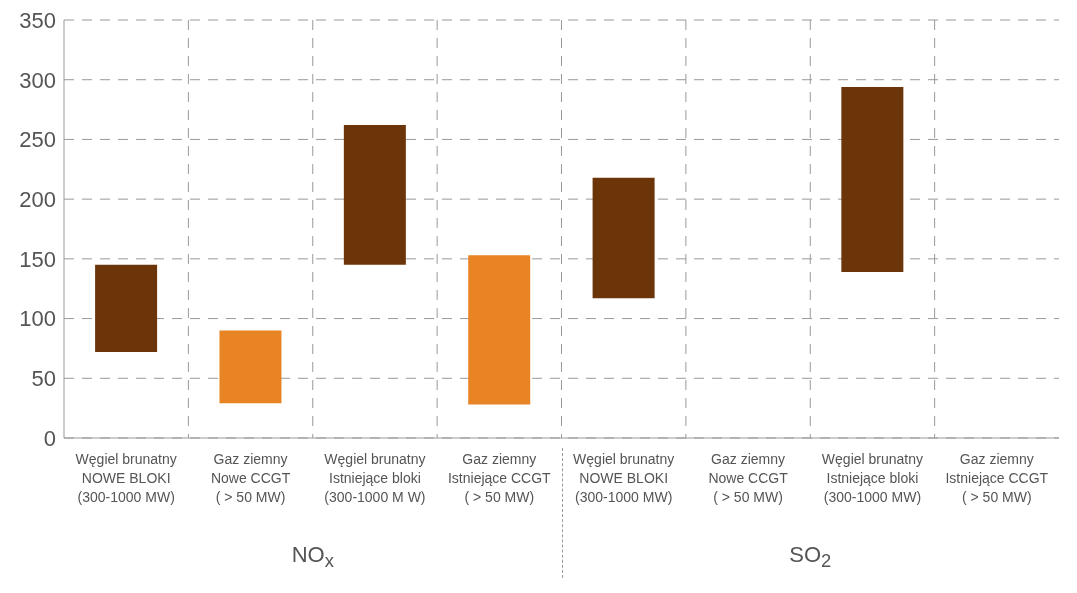 The width and height of the screenshot is (1077, 593). I want to click on y-tick-label: 150, so click(37, 259).